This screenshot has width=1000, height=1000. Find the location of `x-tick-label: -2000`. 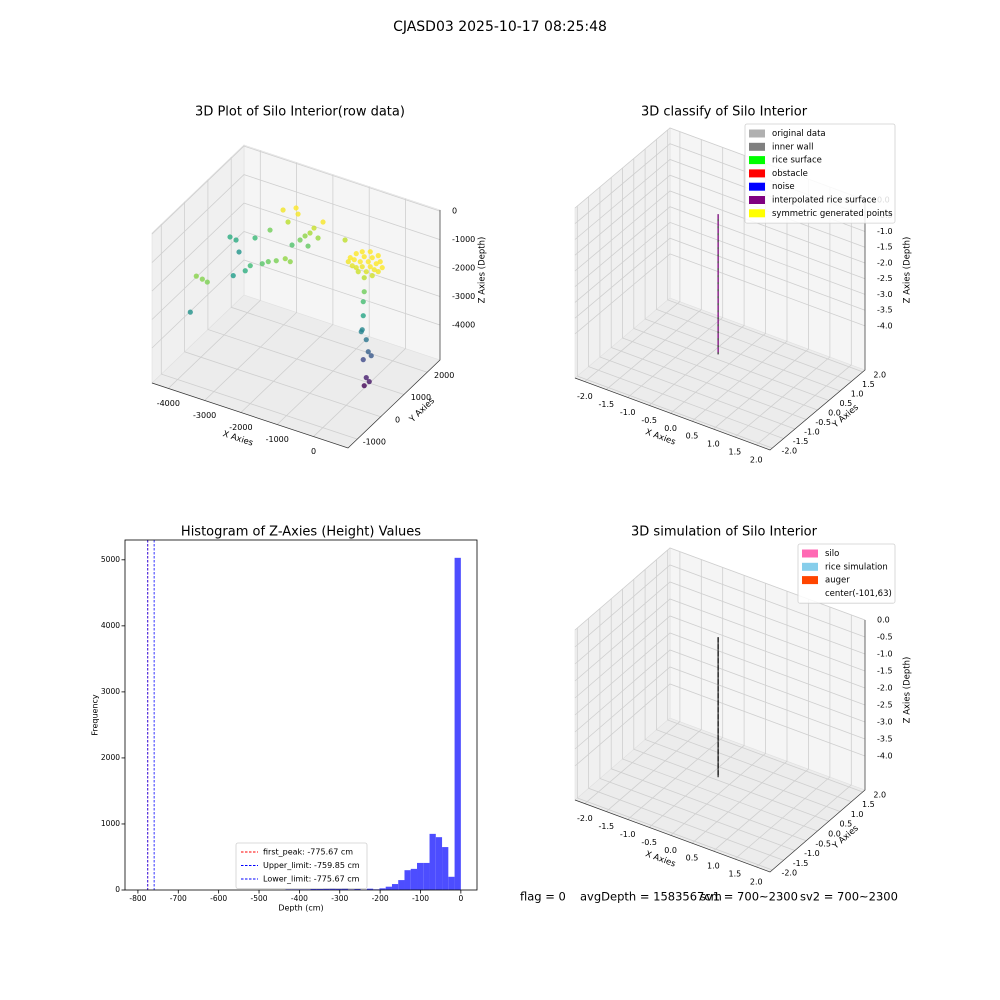

x-tick-label: -2000 is located at coordinates (240, 427).